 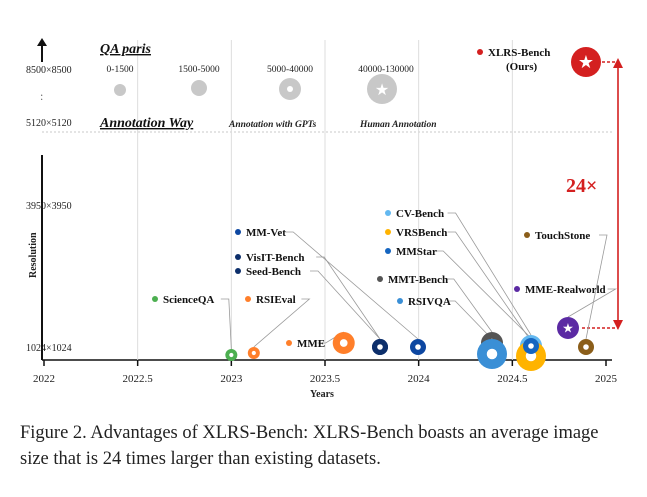 What do you see at coordinates (512, 379) in the screenshot?
I see `x-tick-label: 2024.5` at bounding box center [512, 379].